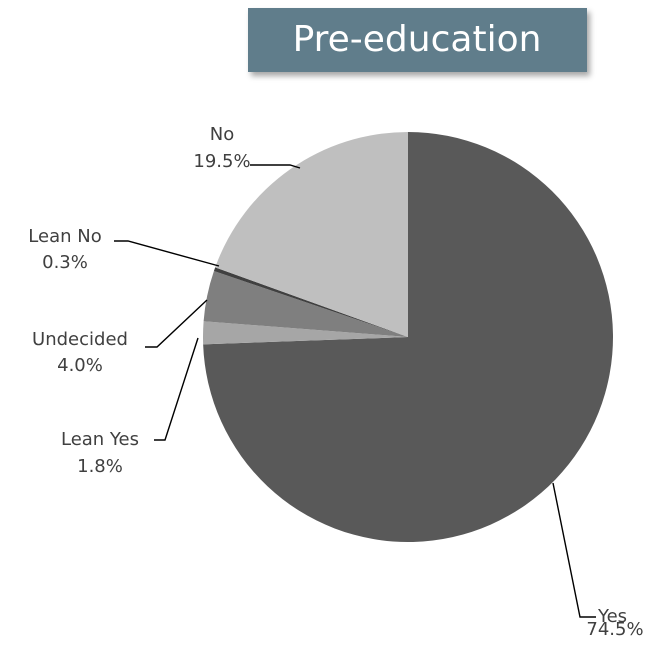 This screenshot has height=657, width=660. Describe the element at coordinates (100, 466) in the screenshot. I see `value-label: 1.8%` at that location.